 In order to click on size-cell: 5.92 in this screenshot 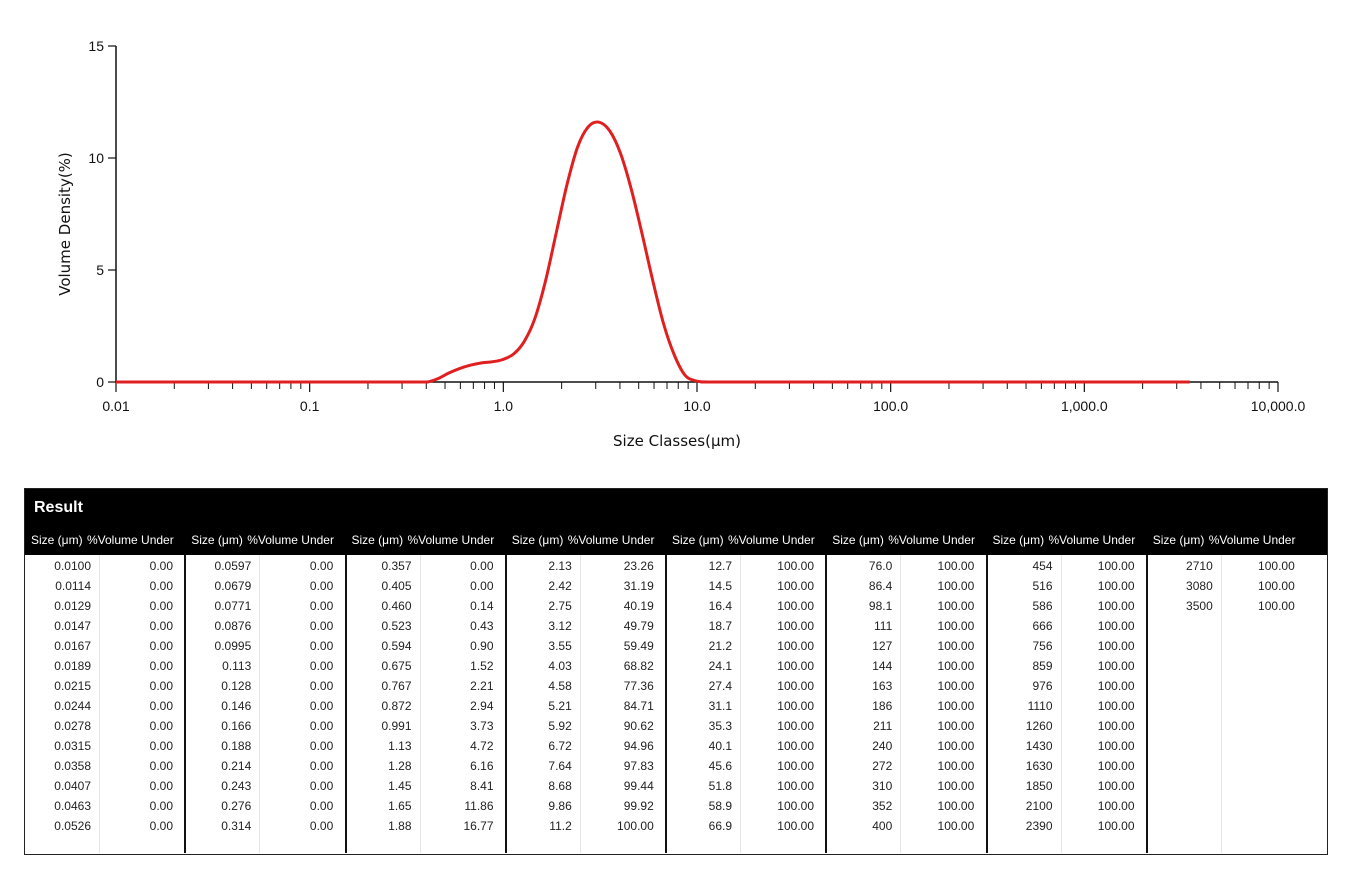, I will do `click(560, 726)`.